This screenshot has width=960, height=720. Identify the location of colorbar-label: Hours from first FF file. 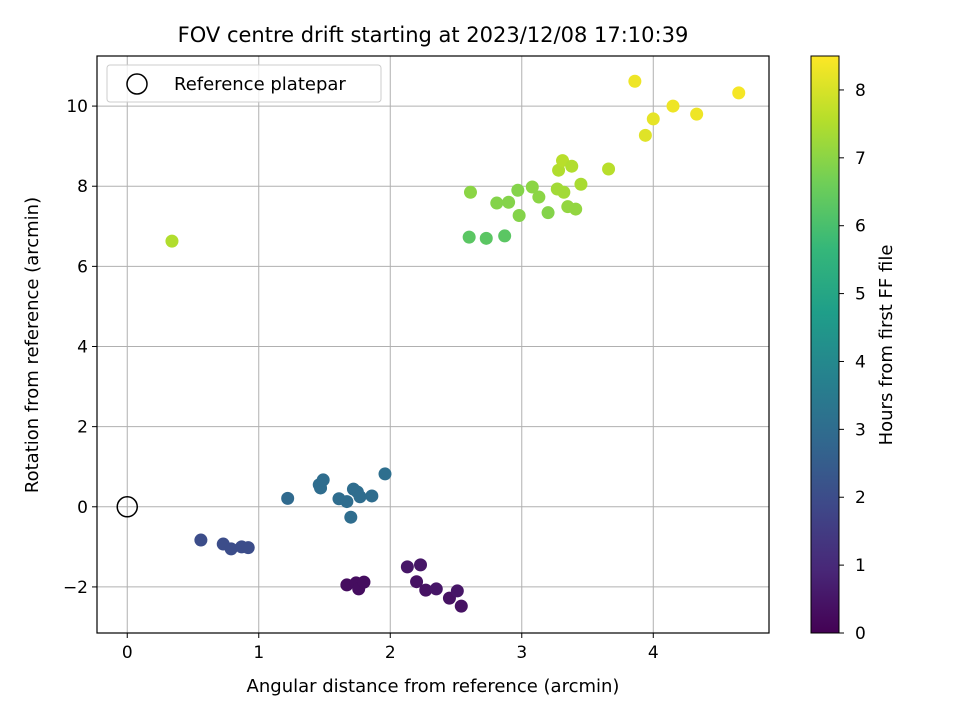
(886, 345).